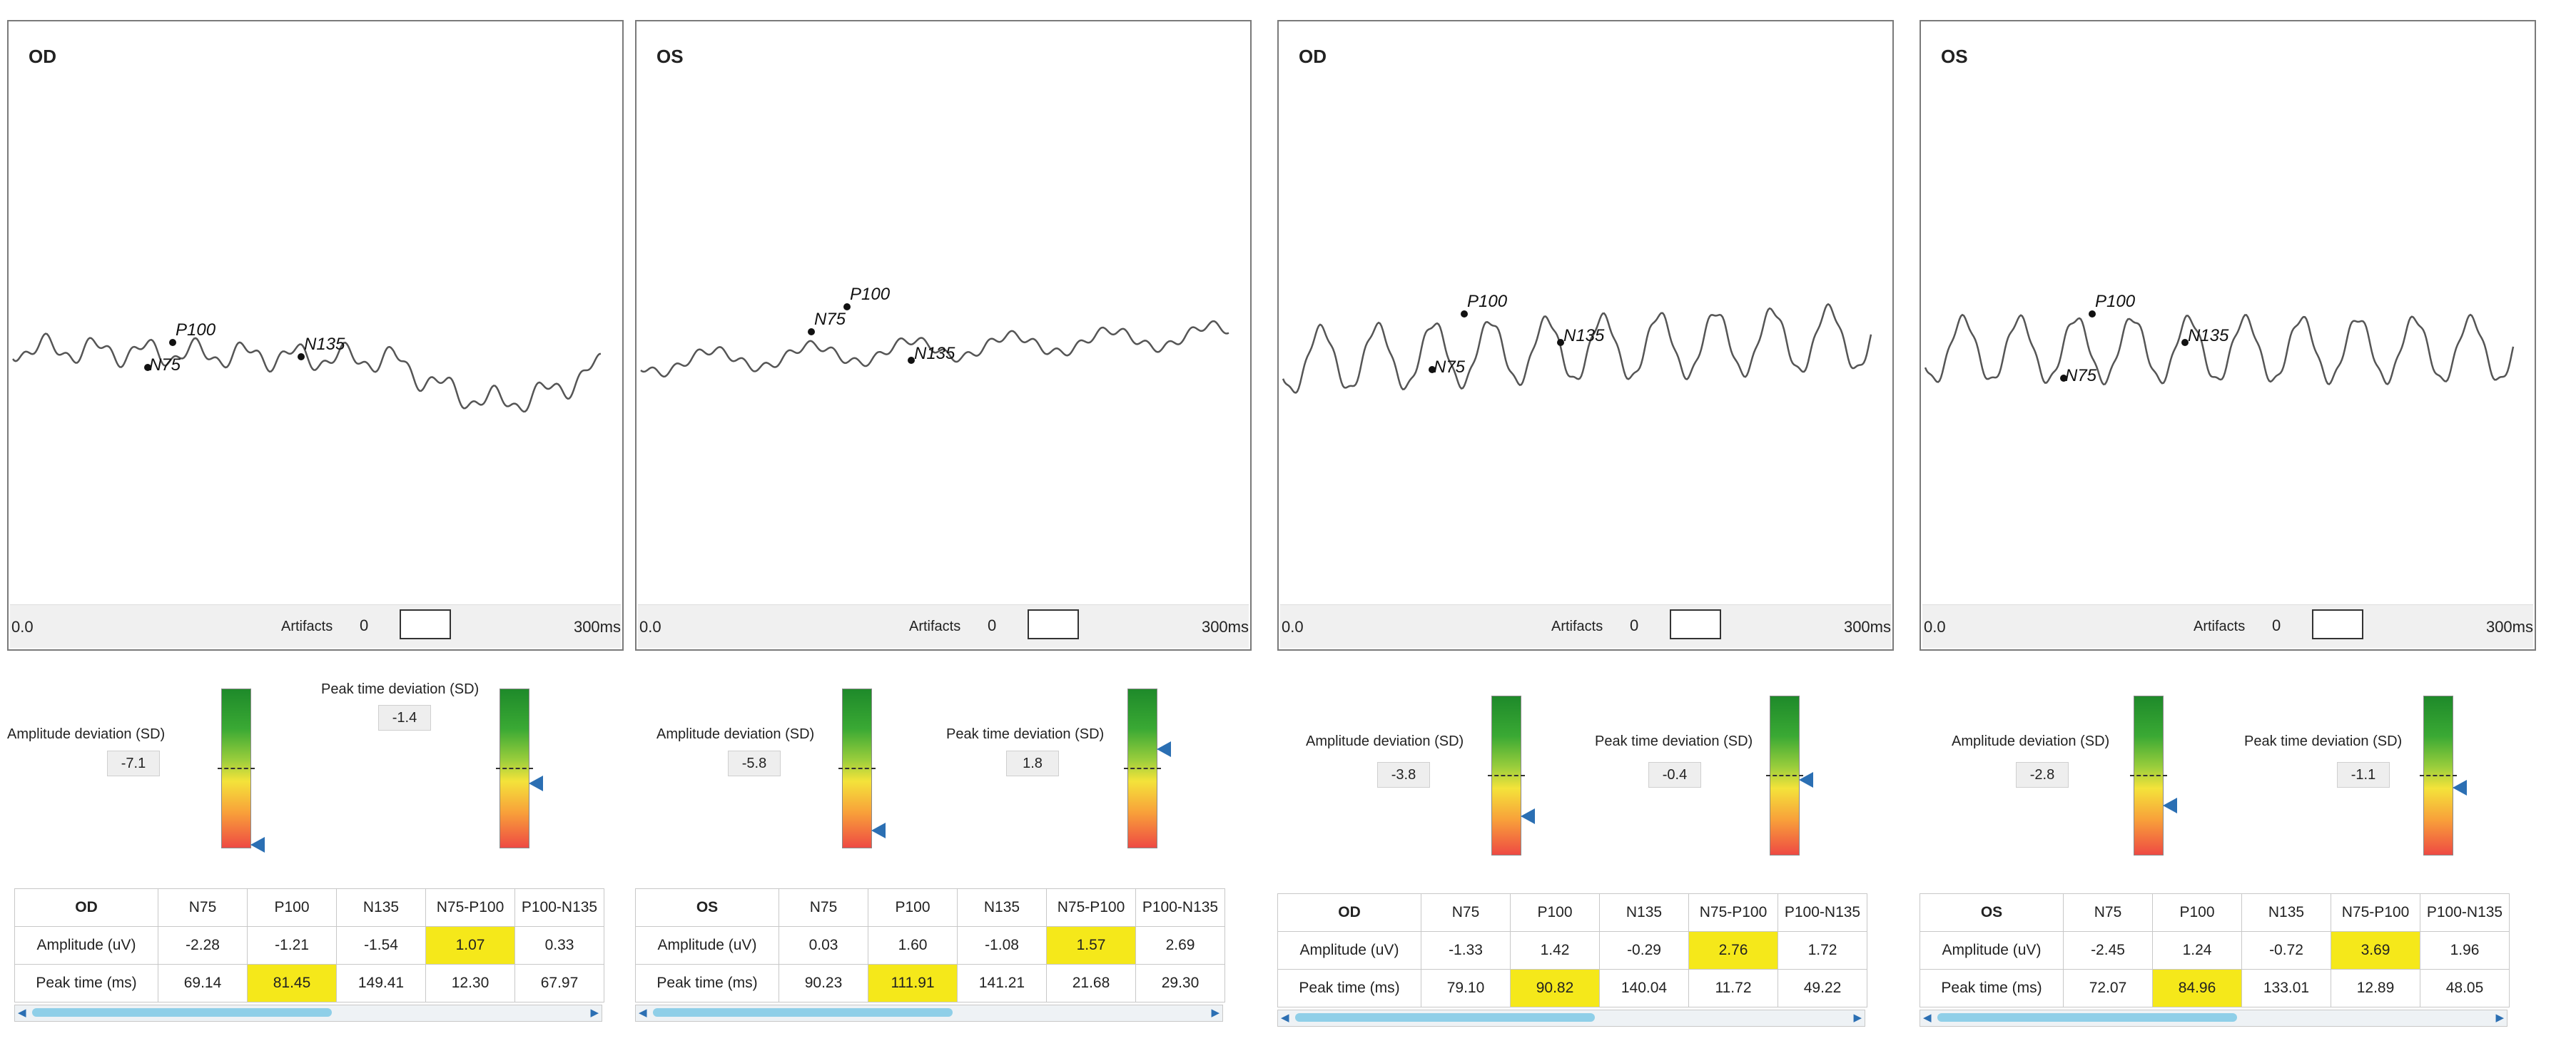  Describe the element at coordinates (381, 945) in the screenshot. I see `table-cell: -1.54` at that location.